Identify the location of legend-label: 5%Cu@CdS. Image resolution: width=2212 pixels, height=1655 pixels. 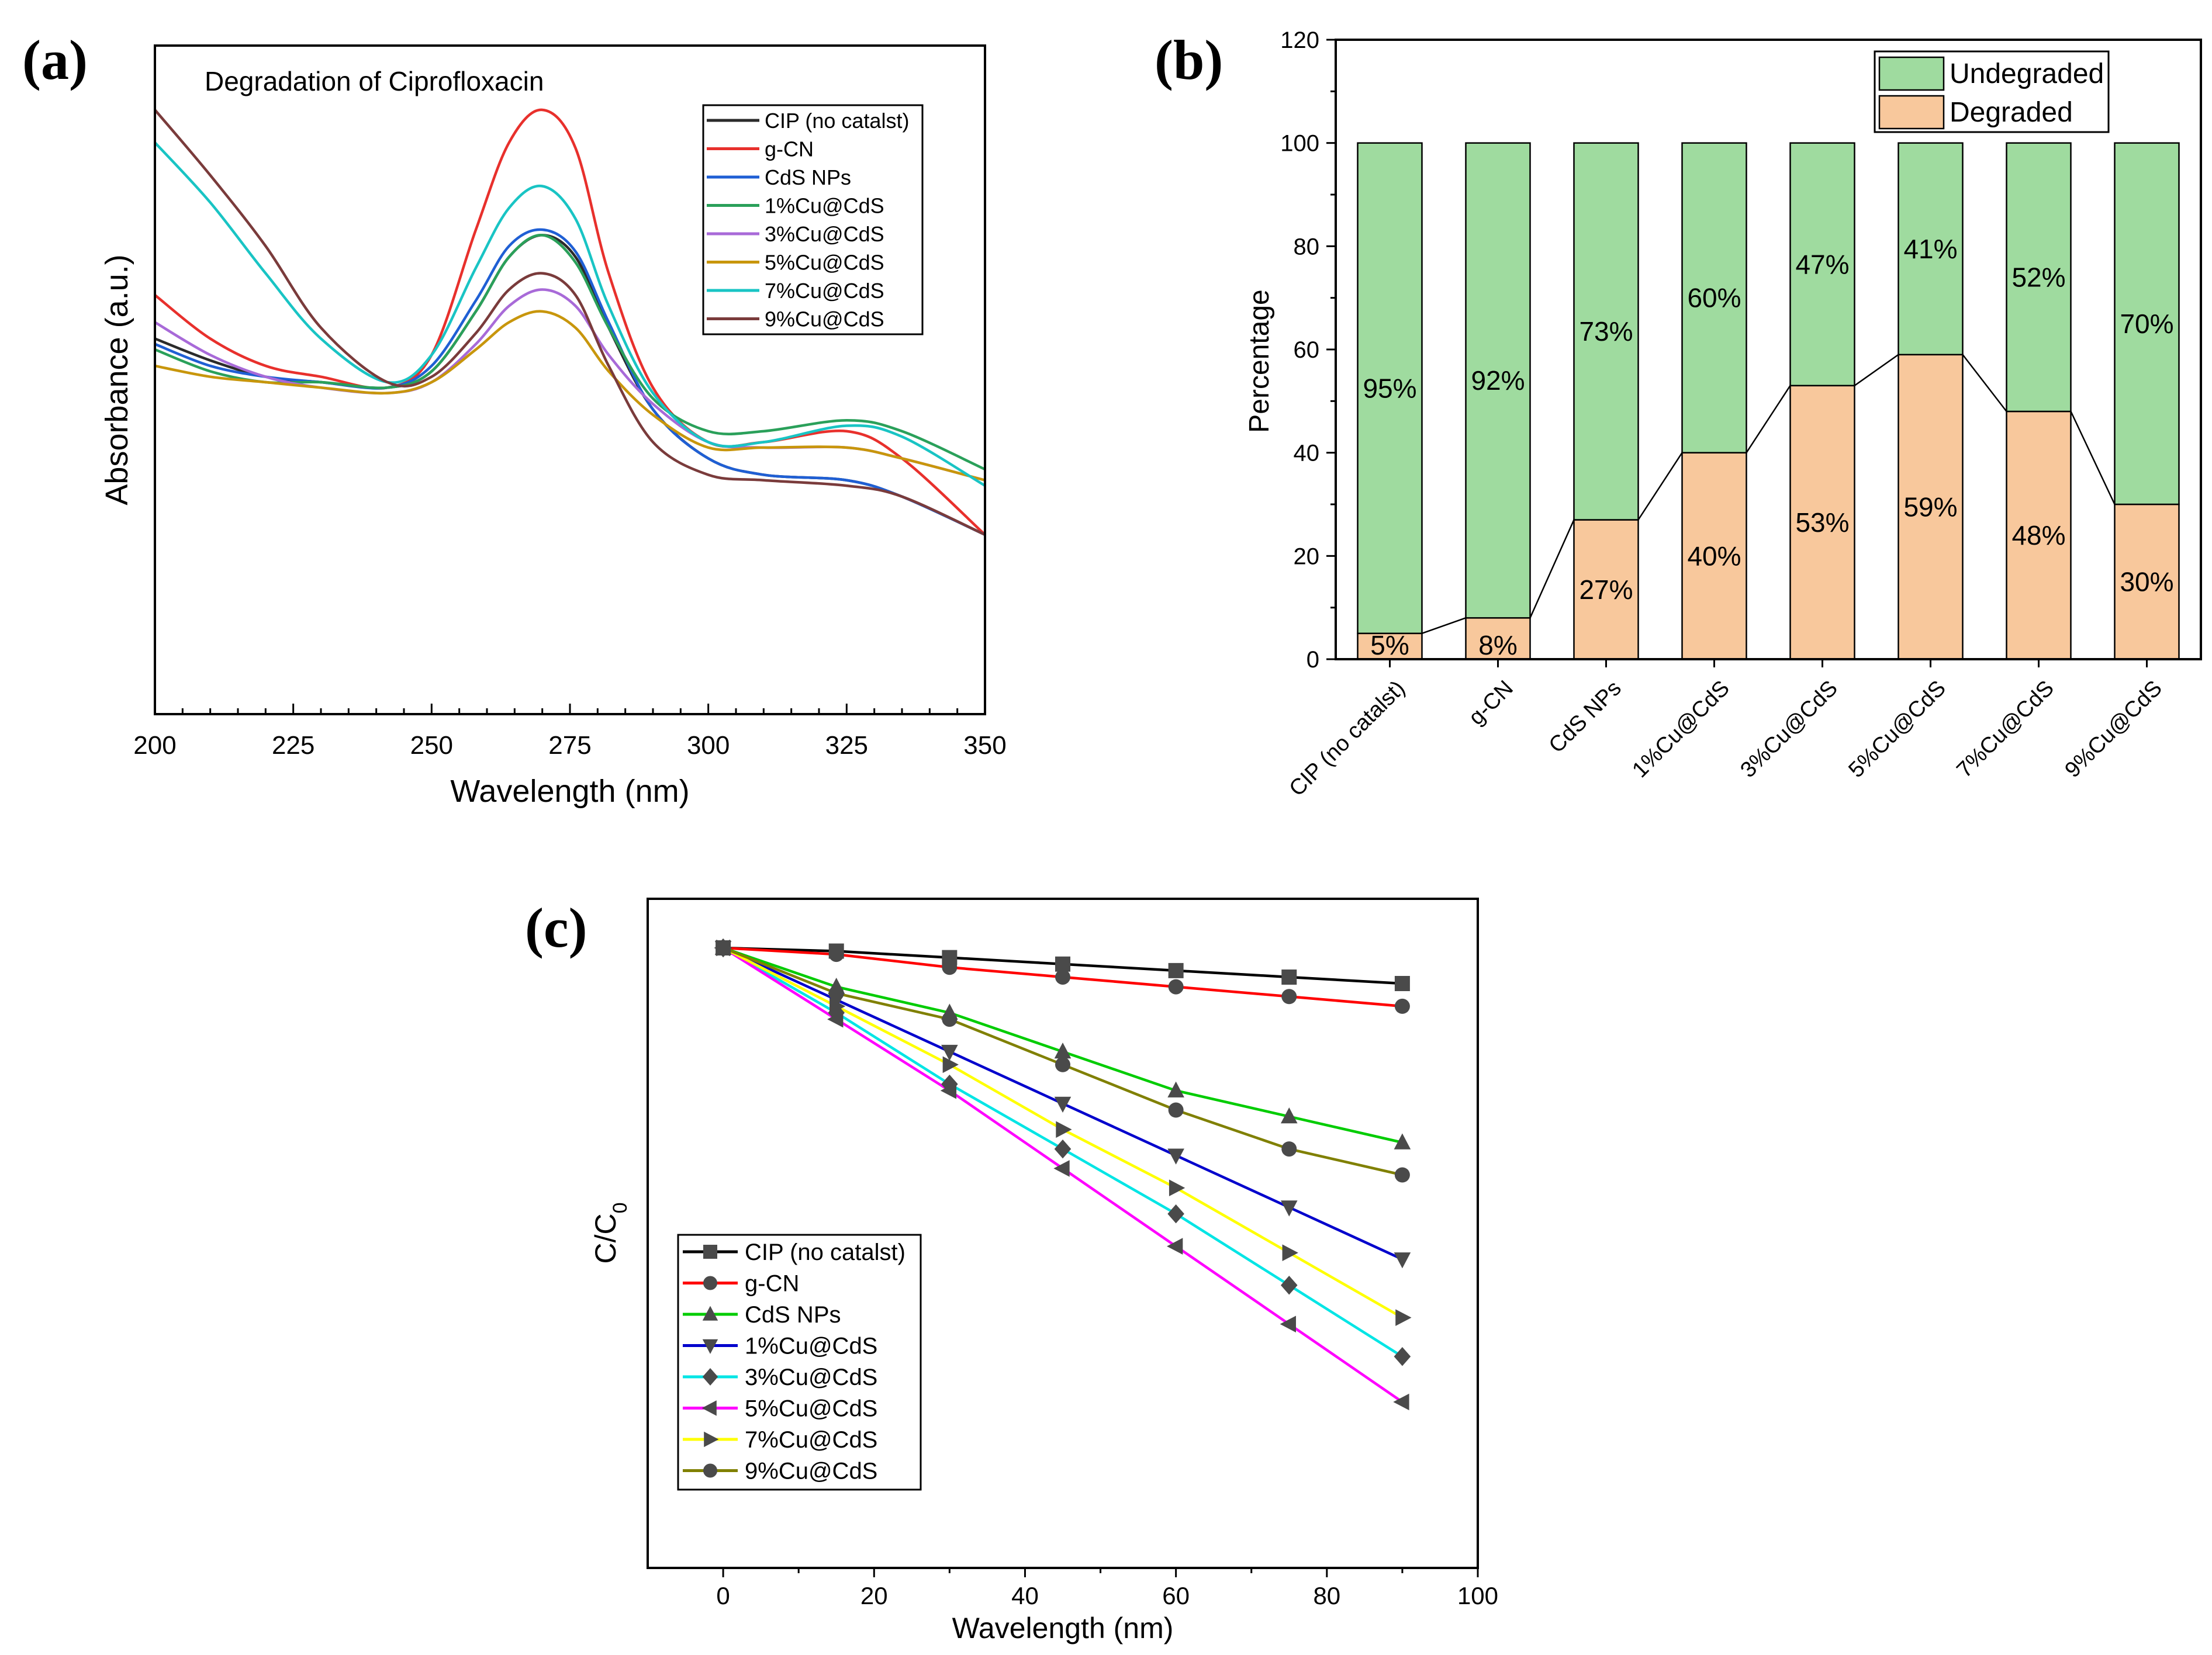
(811, 1409).